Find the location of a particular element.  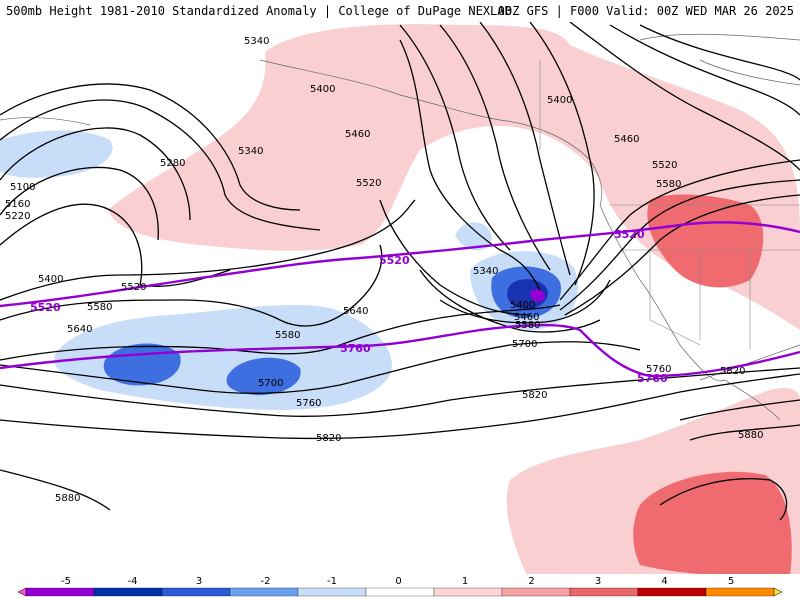

colorbar-segments is located at coordinates (400, 592).